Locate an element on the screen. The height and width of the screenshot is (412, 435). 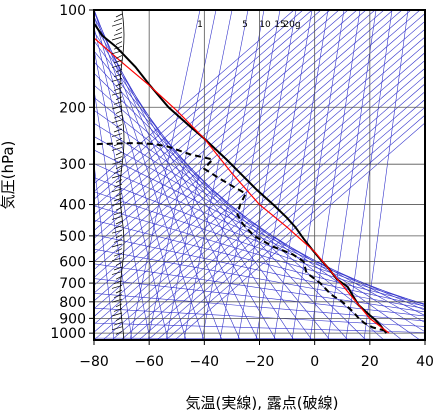
x-tick-label: −80 is located at coordinates (94, 362).